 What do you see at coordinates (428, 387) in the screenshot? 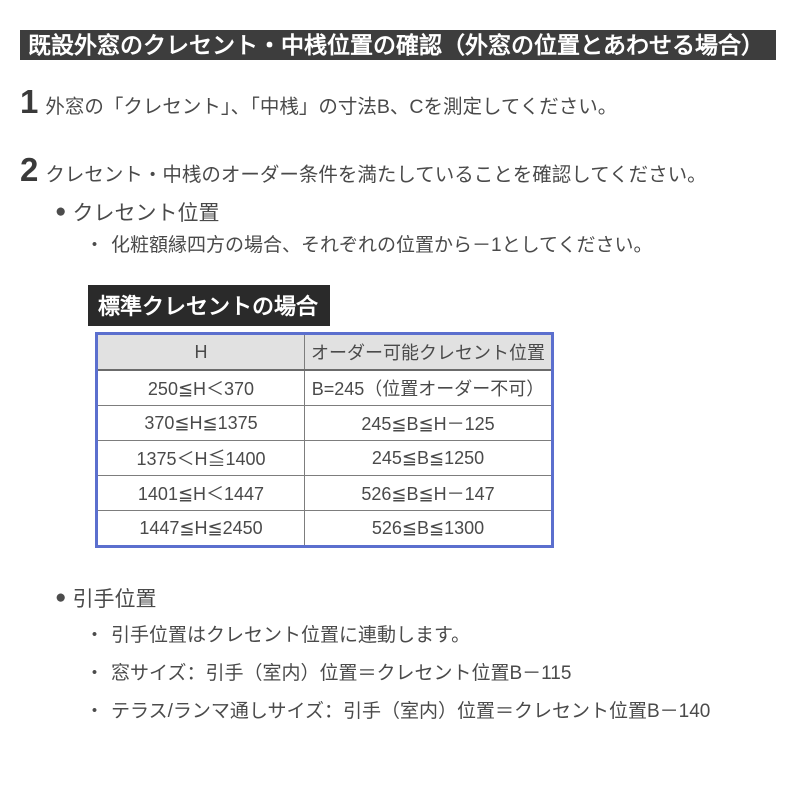
I see `table-cell-position: B=245（位置オーダー不可）` at bounding box center [428, 387].